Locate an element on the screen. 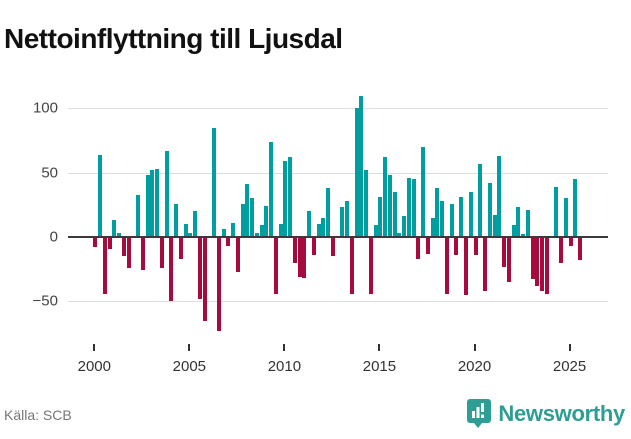 The height and width of the screenshot is (439, 631). bar-2008Q4 is located at coordinates (261, 231).